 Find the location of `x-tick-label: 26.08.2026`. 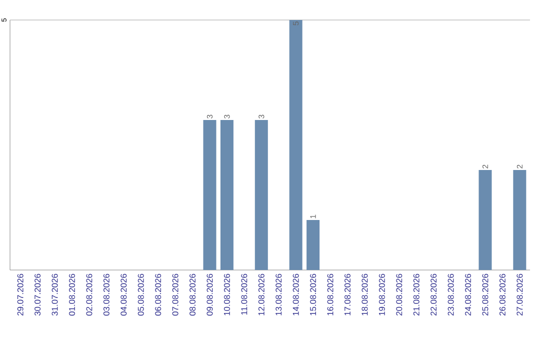

x-tick-label: 26.08.2026 is located at coordinates (502, 295).